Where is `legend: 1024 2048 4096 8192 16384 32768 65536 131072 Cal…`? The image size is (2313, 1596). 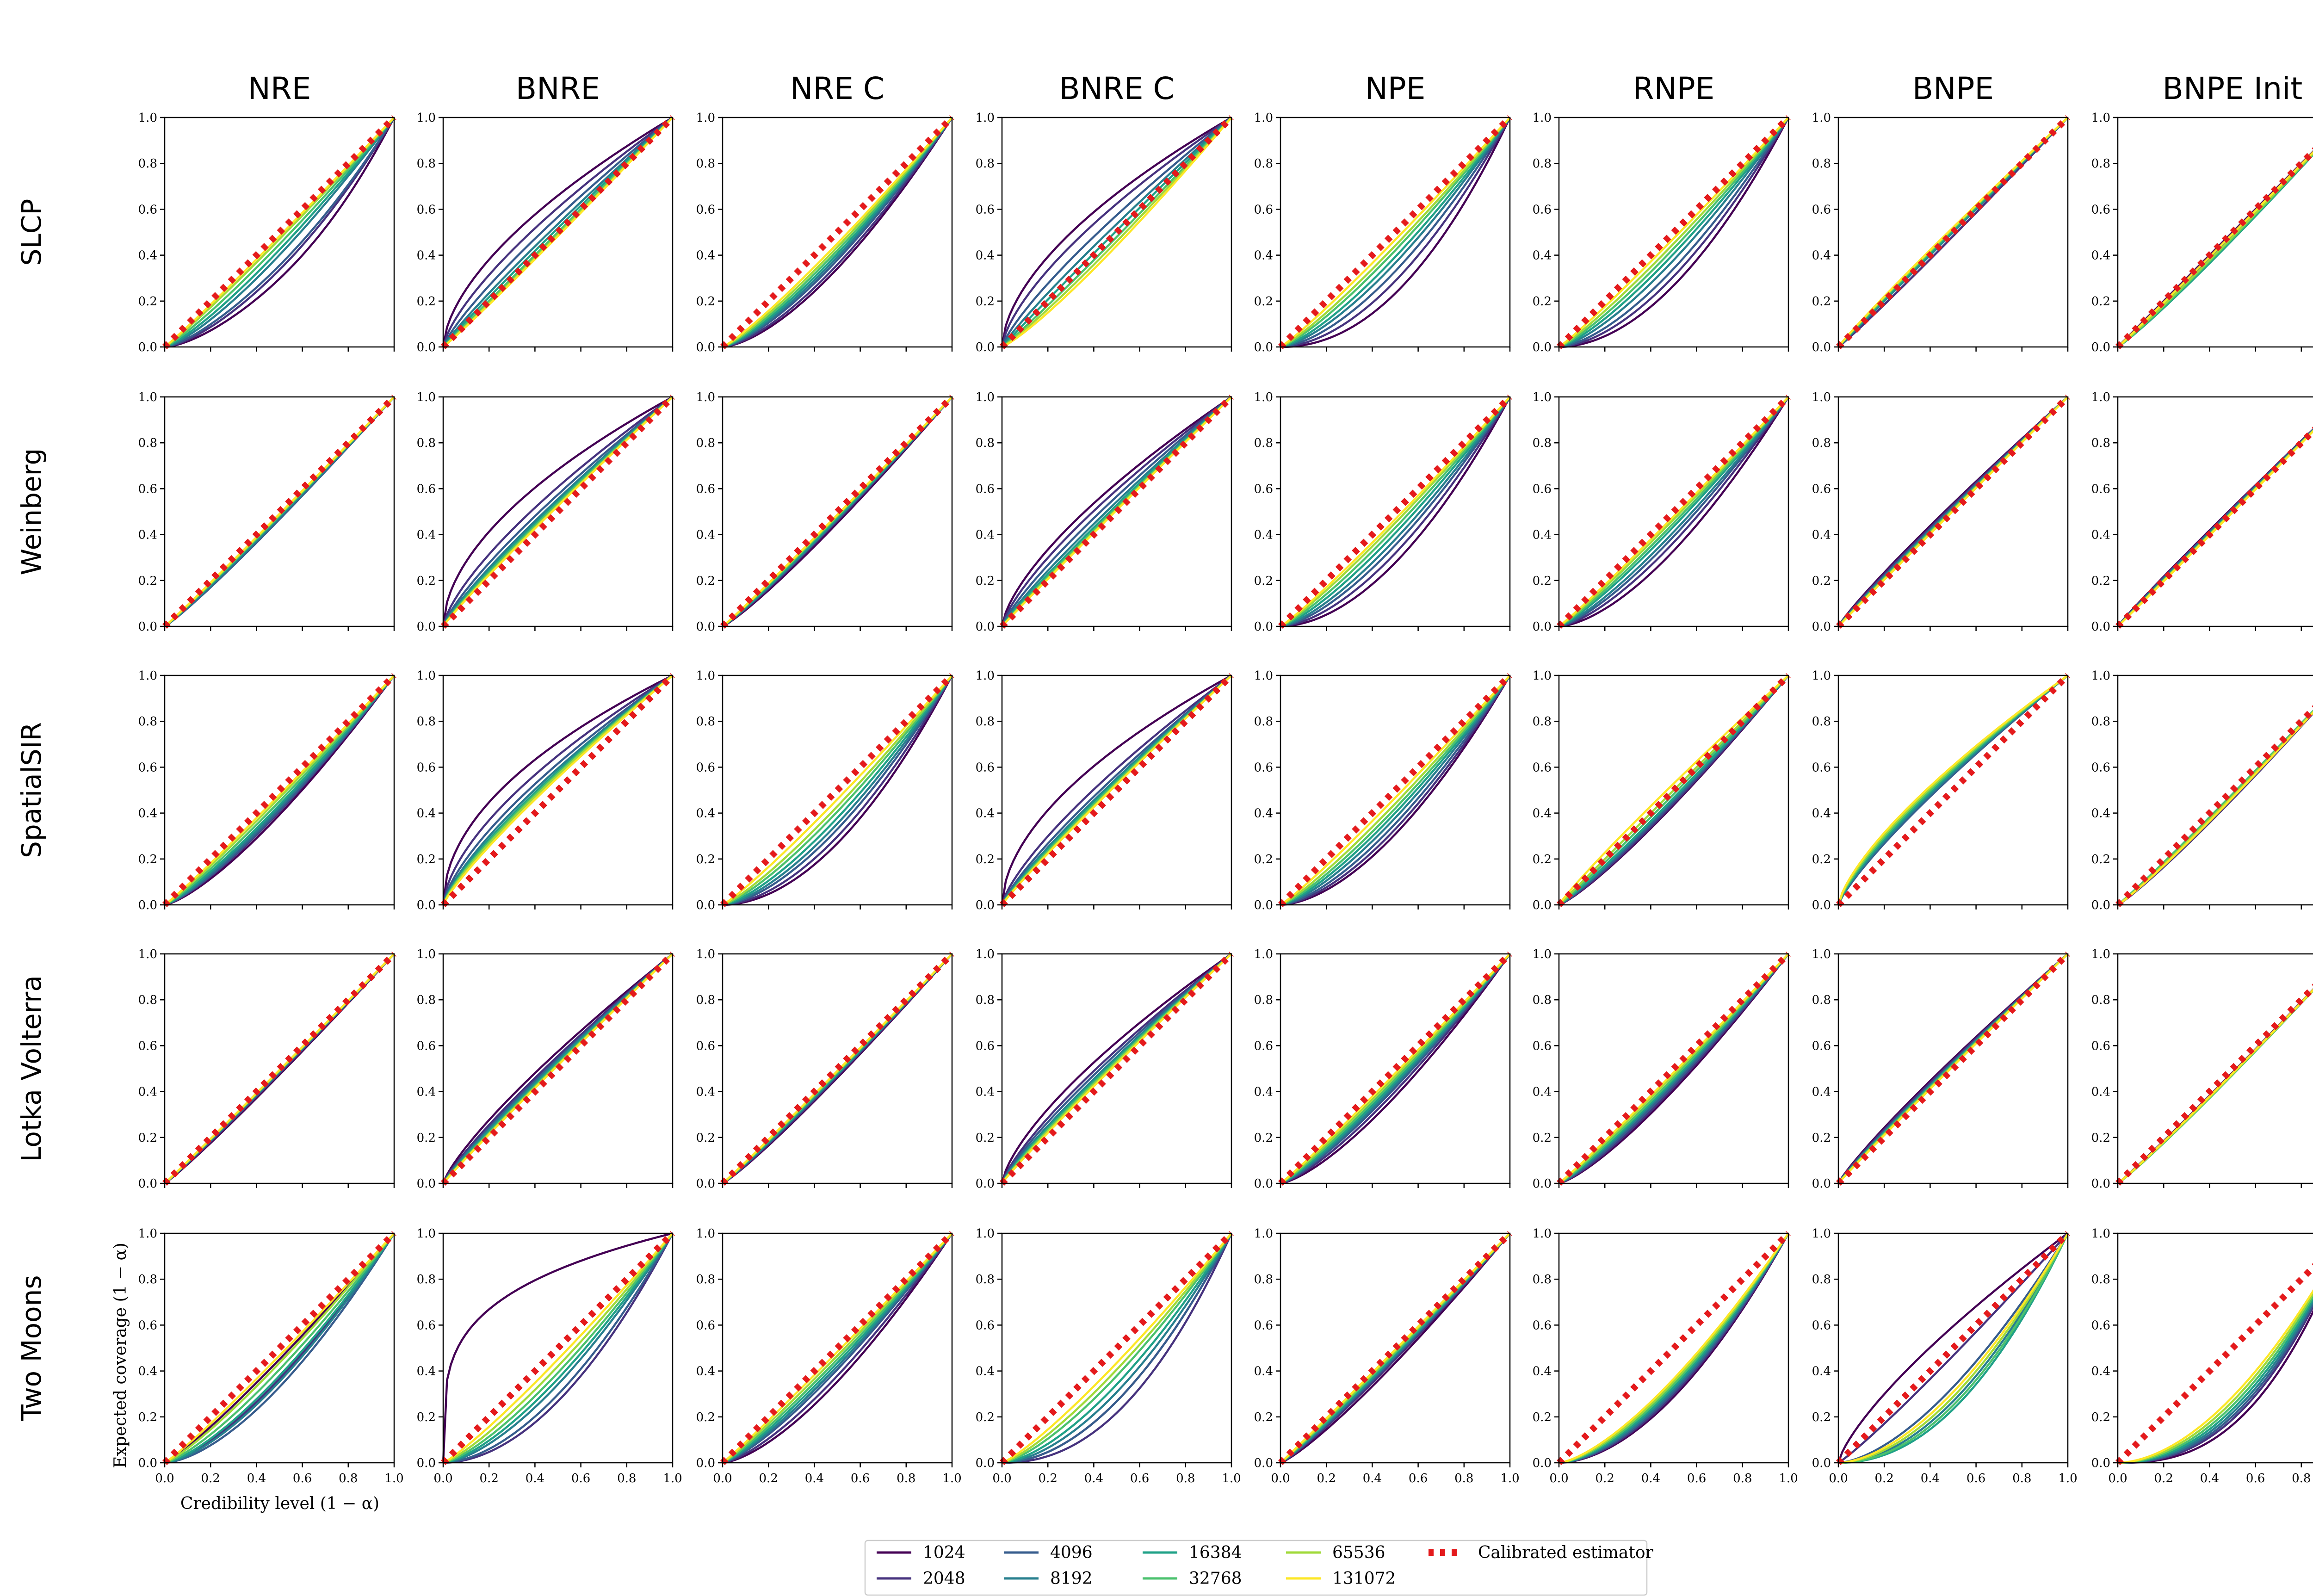 legend: 1024 2048 4096 8192 16384 32768 65536 131072 Cal… is located at coordinates (1259, 1568).